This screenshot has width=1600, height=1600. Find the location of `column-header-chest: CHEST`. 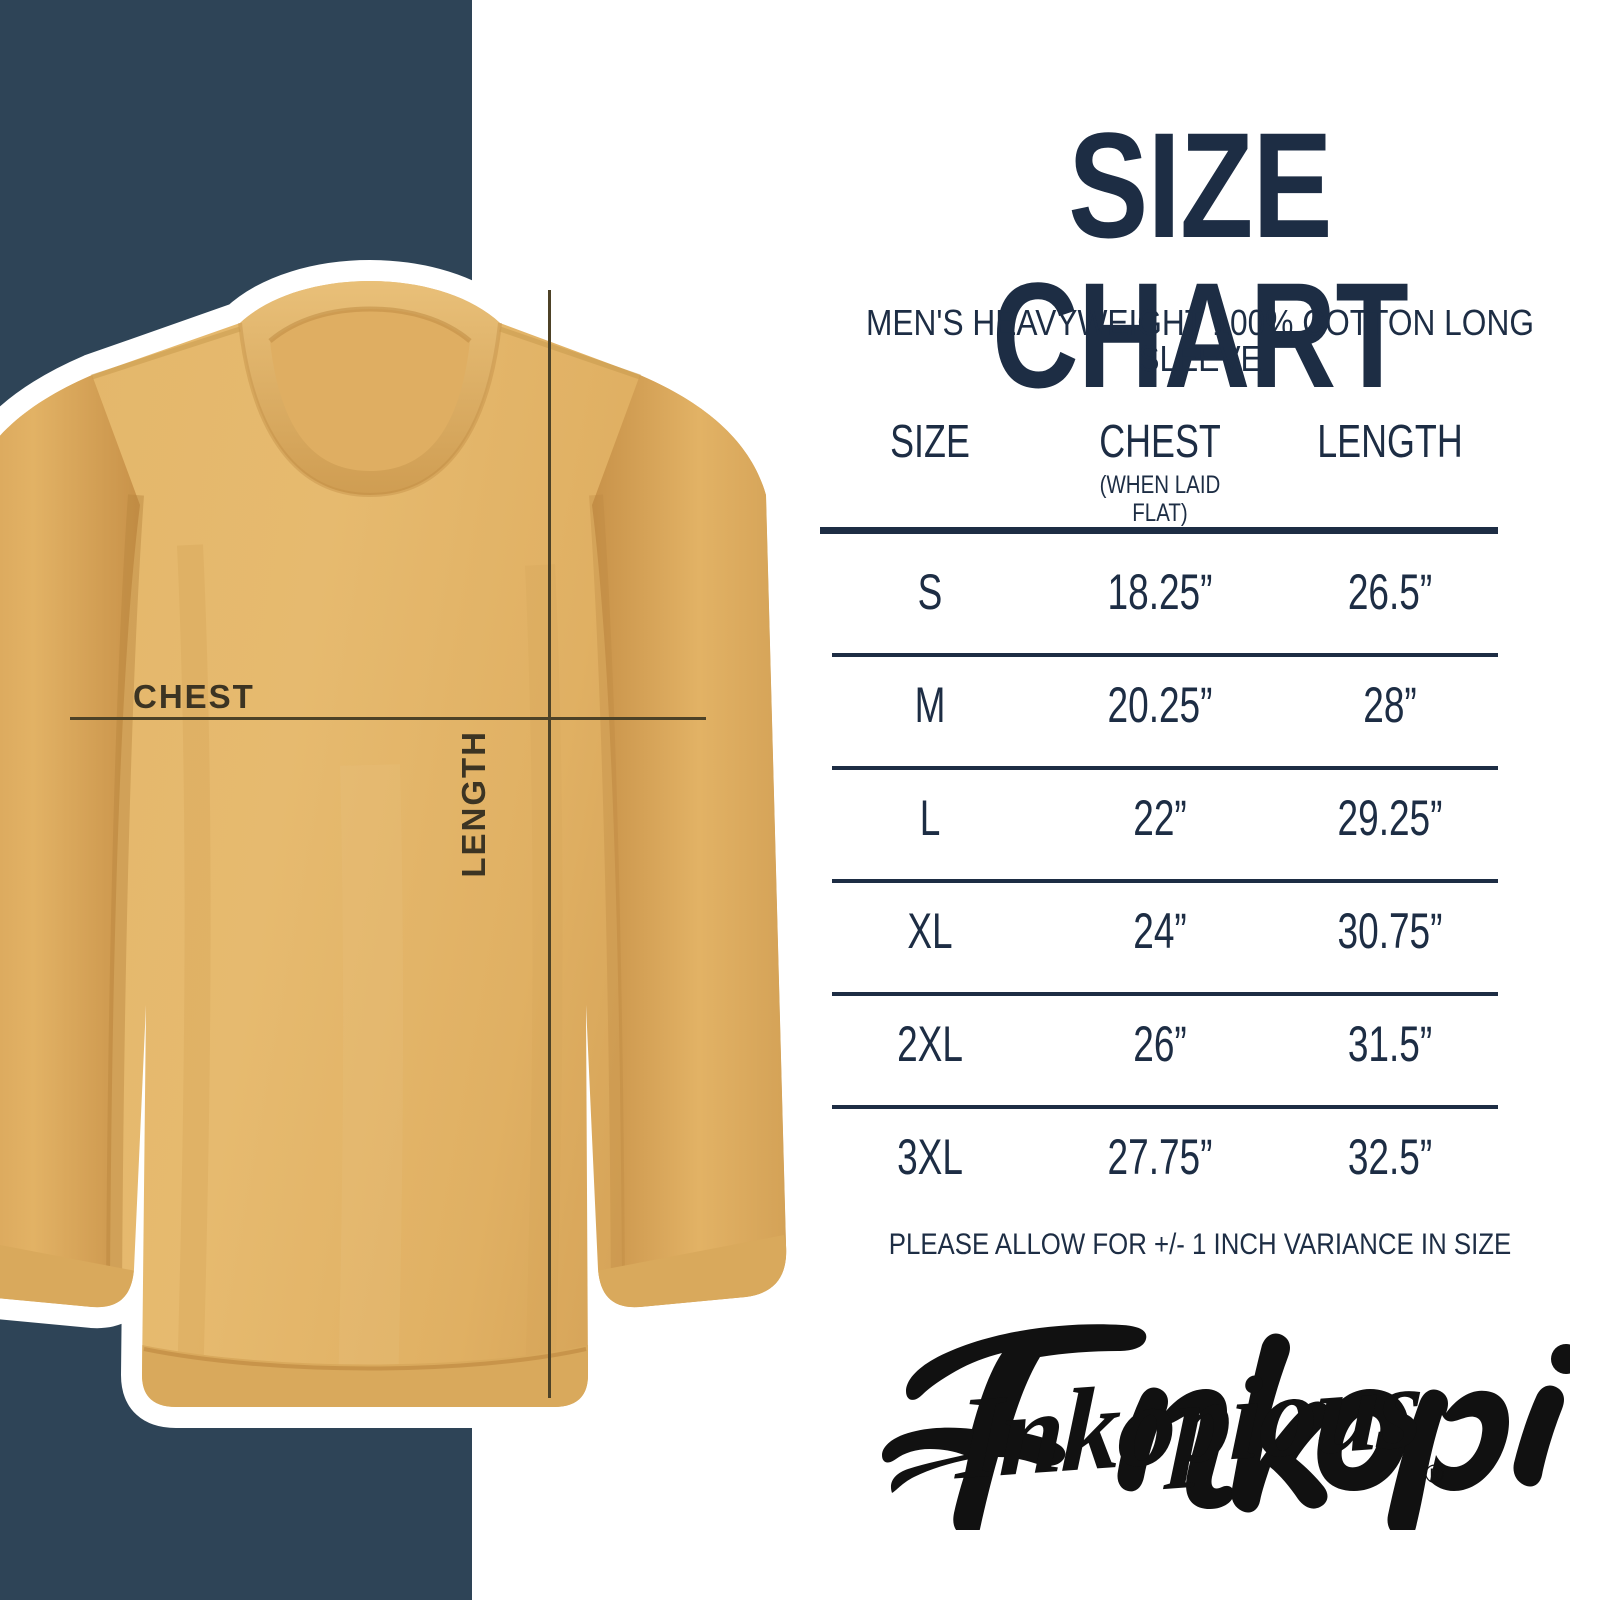

column-header-chest: CHEST is located at coordinates (1160, 441).